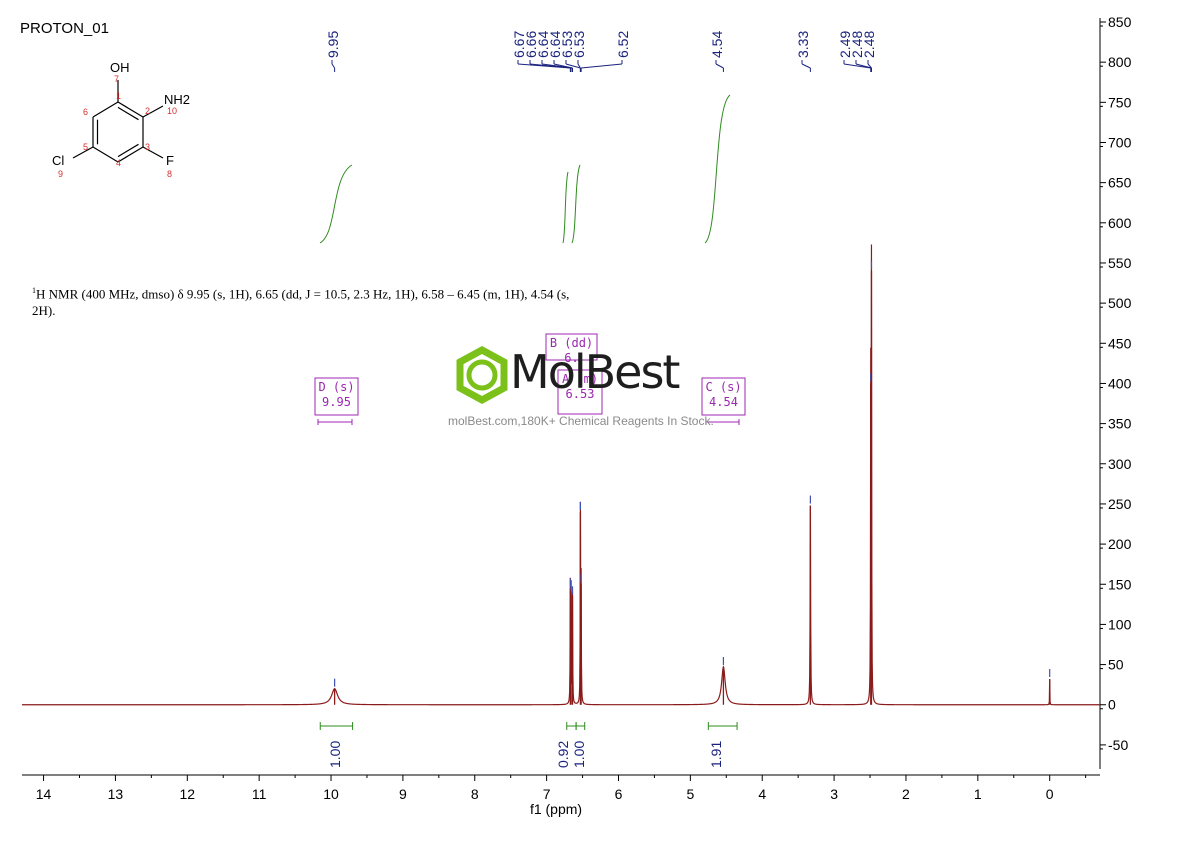  I want to click on y-tick-label: -50, so click(1118, 745).